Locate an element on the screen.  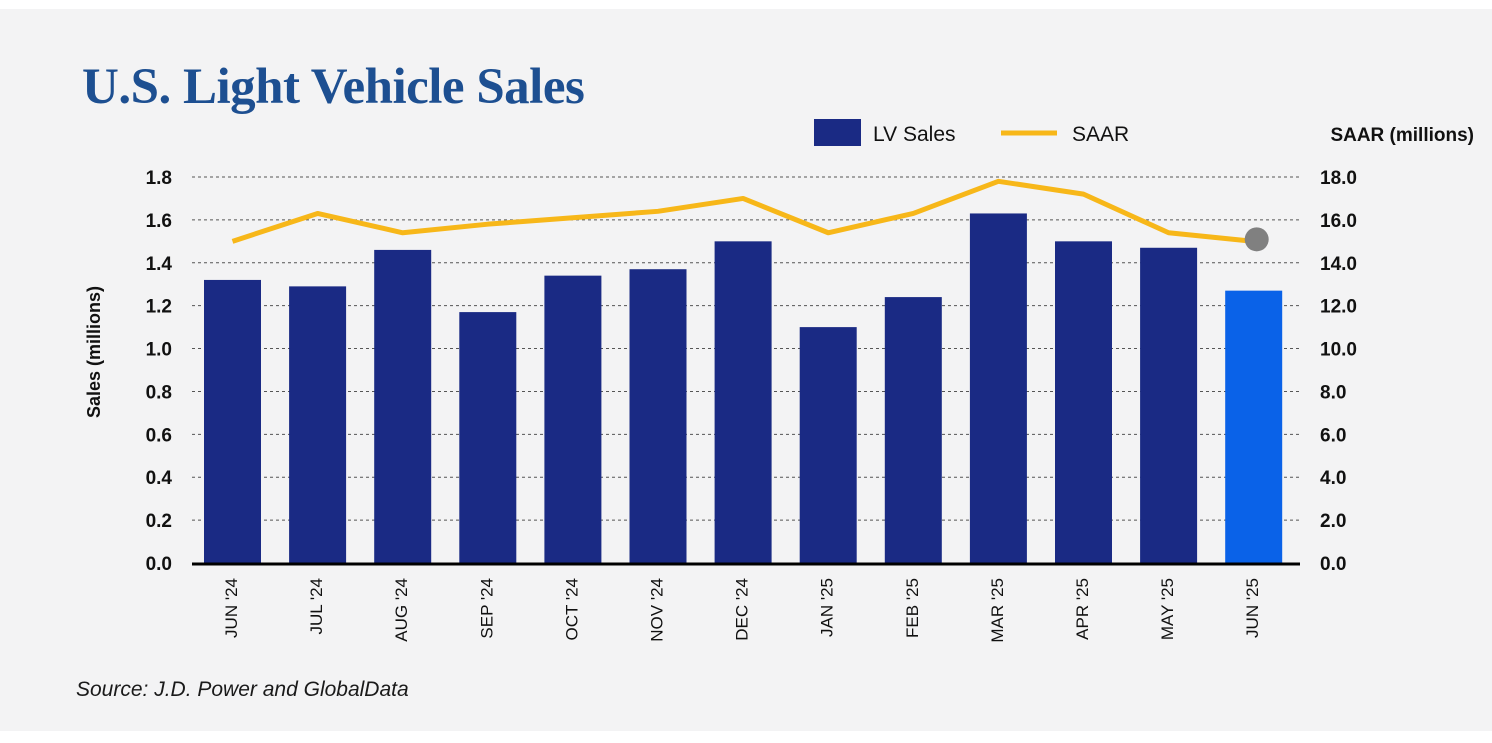
y2-tick-label: 6.0 is located at coordinates (1333, 435).